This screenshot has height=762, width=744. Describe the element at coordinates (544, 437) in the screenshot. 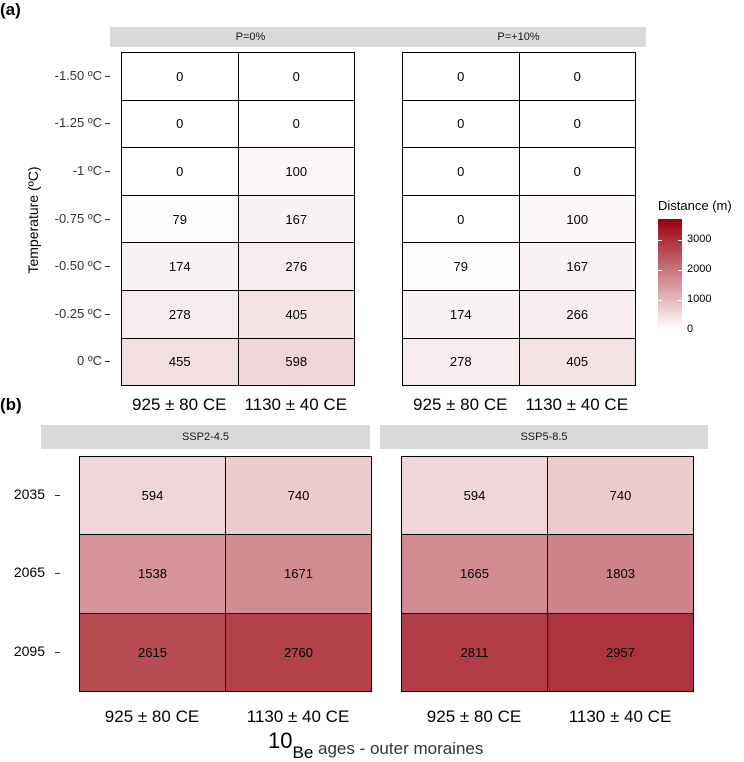

I see `facet-strip-b-2: SSP5-8.5` at that location.